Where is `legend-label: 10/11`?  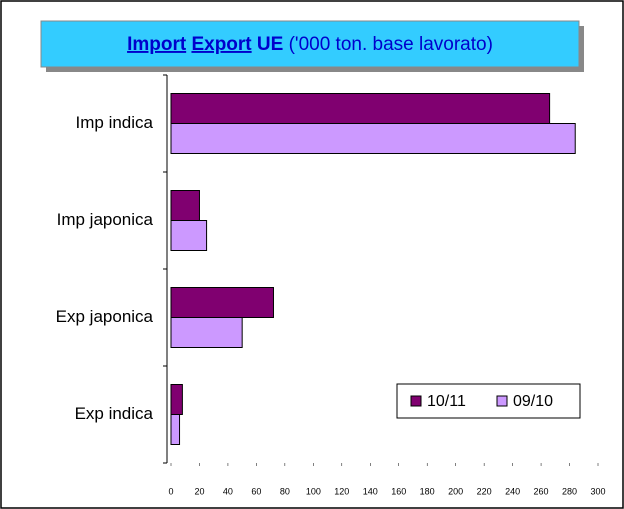 legend-label: 10/11 is located at coordinates (446, 401).